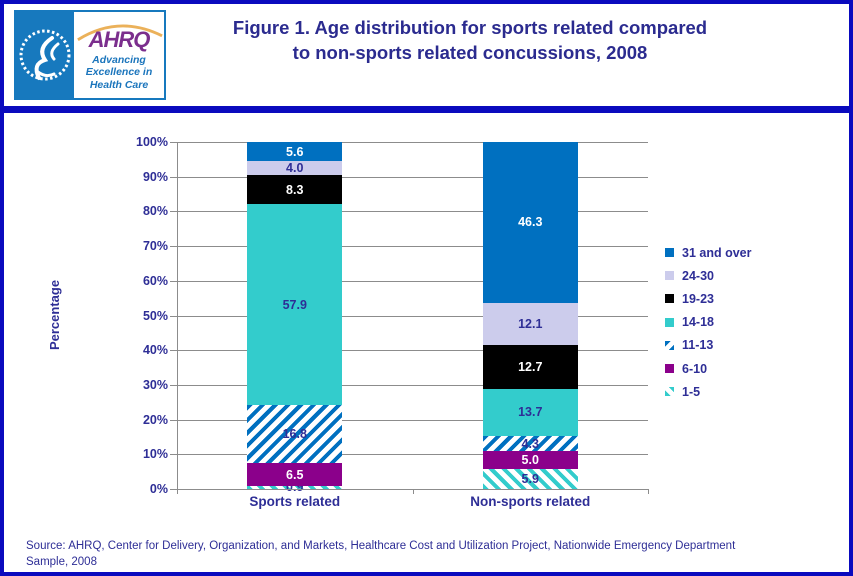  What do you see at coordinates (155, 419) in the screenshot?
I see `y-tick-label: 20%` at bounding box center [155, 419].